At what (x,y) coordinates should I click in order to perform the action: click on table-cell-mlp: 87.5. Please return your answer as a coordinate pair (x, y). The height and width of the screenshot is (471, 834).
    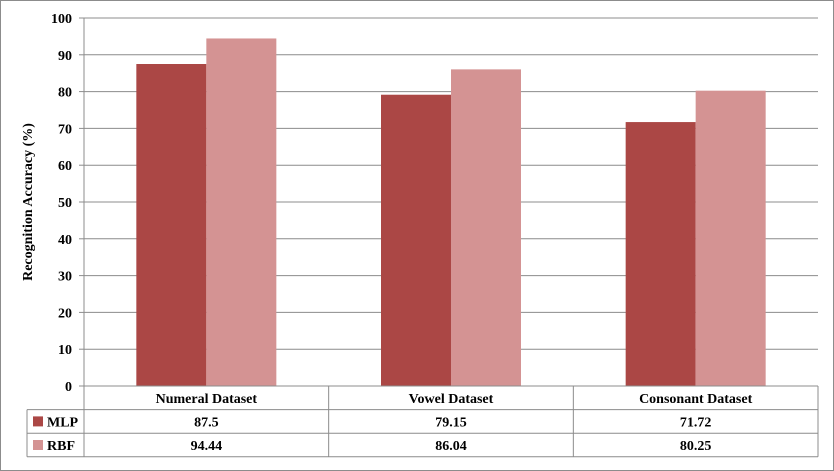
    Looking at the image, I should click on (206, 422).